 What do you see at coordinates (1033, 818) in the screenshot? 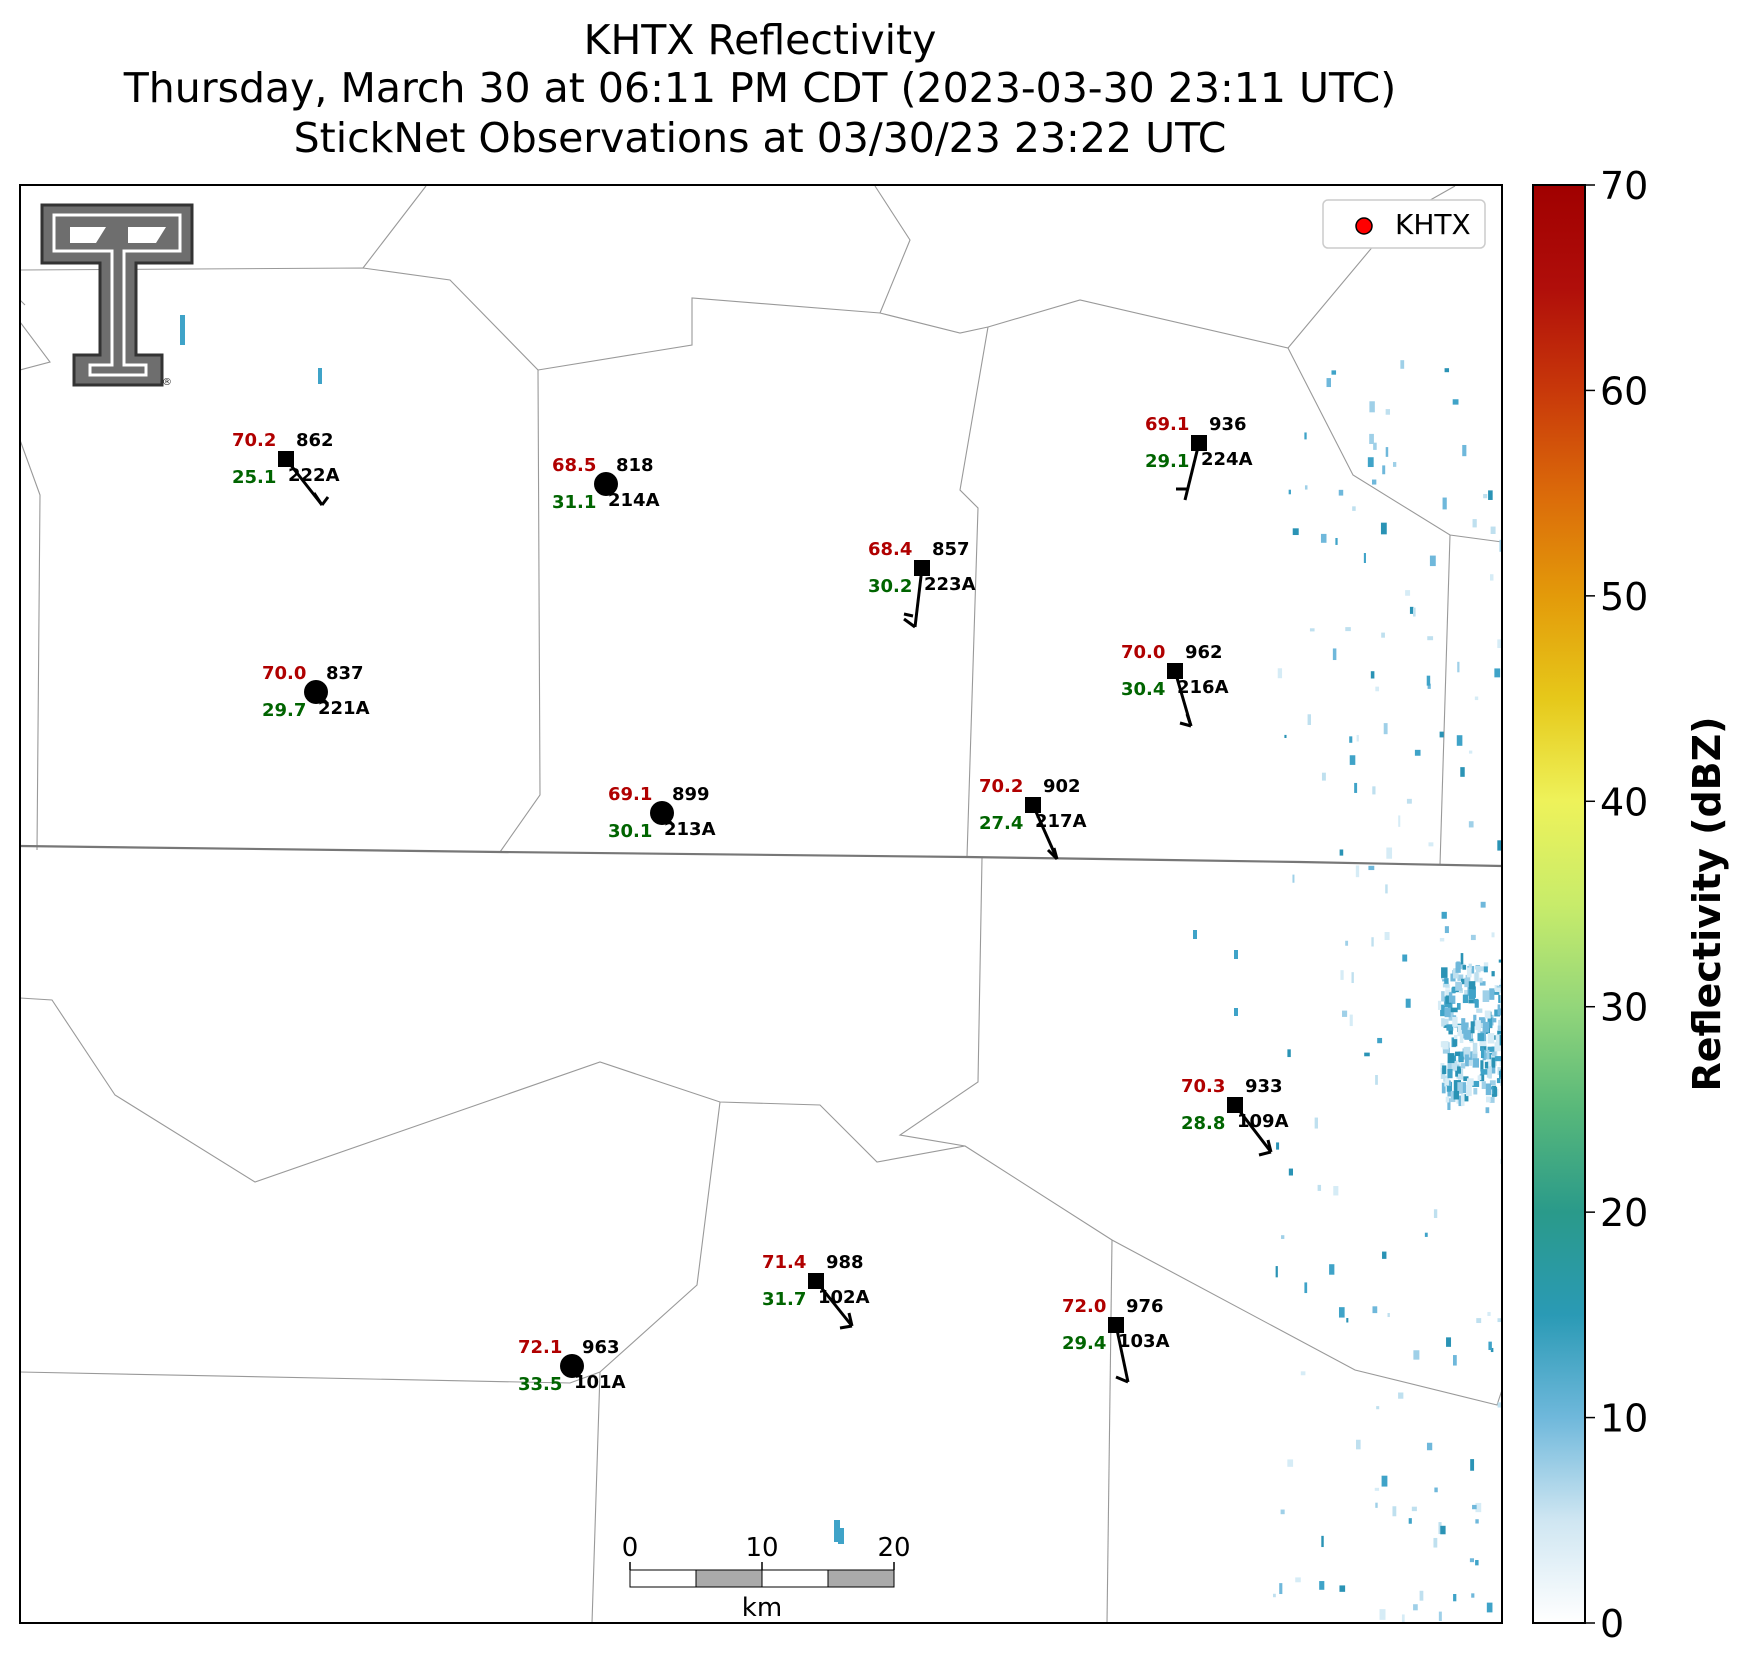
I see `station-217A: 70.2 902 27.4 217A` at bounding box center [1033, 818].